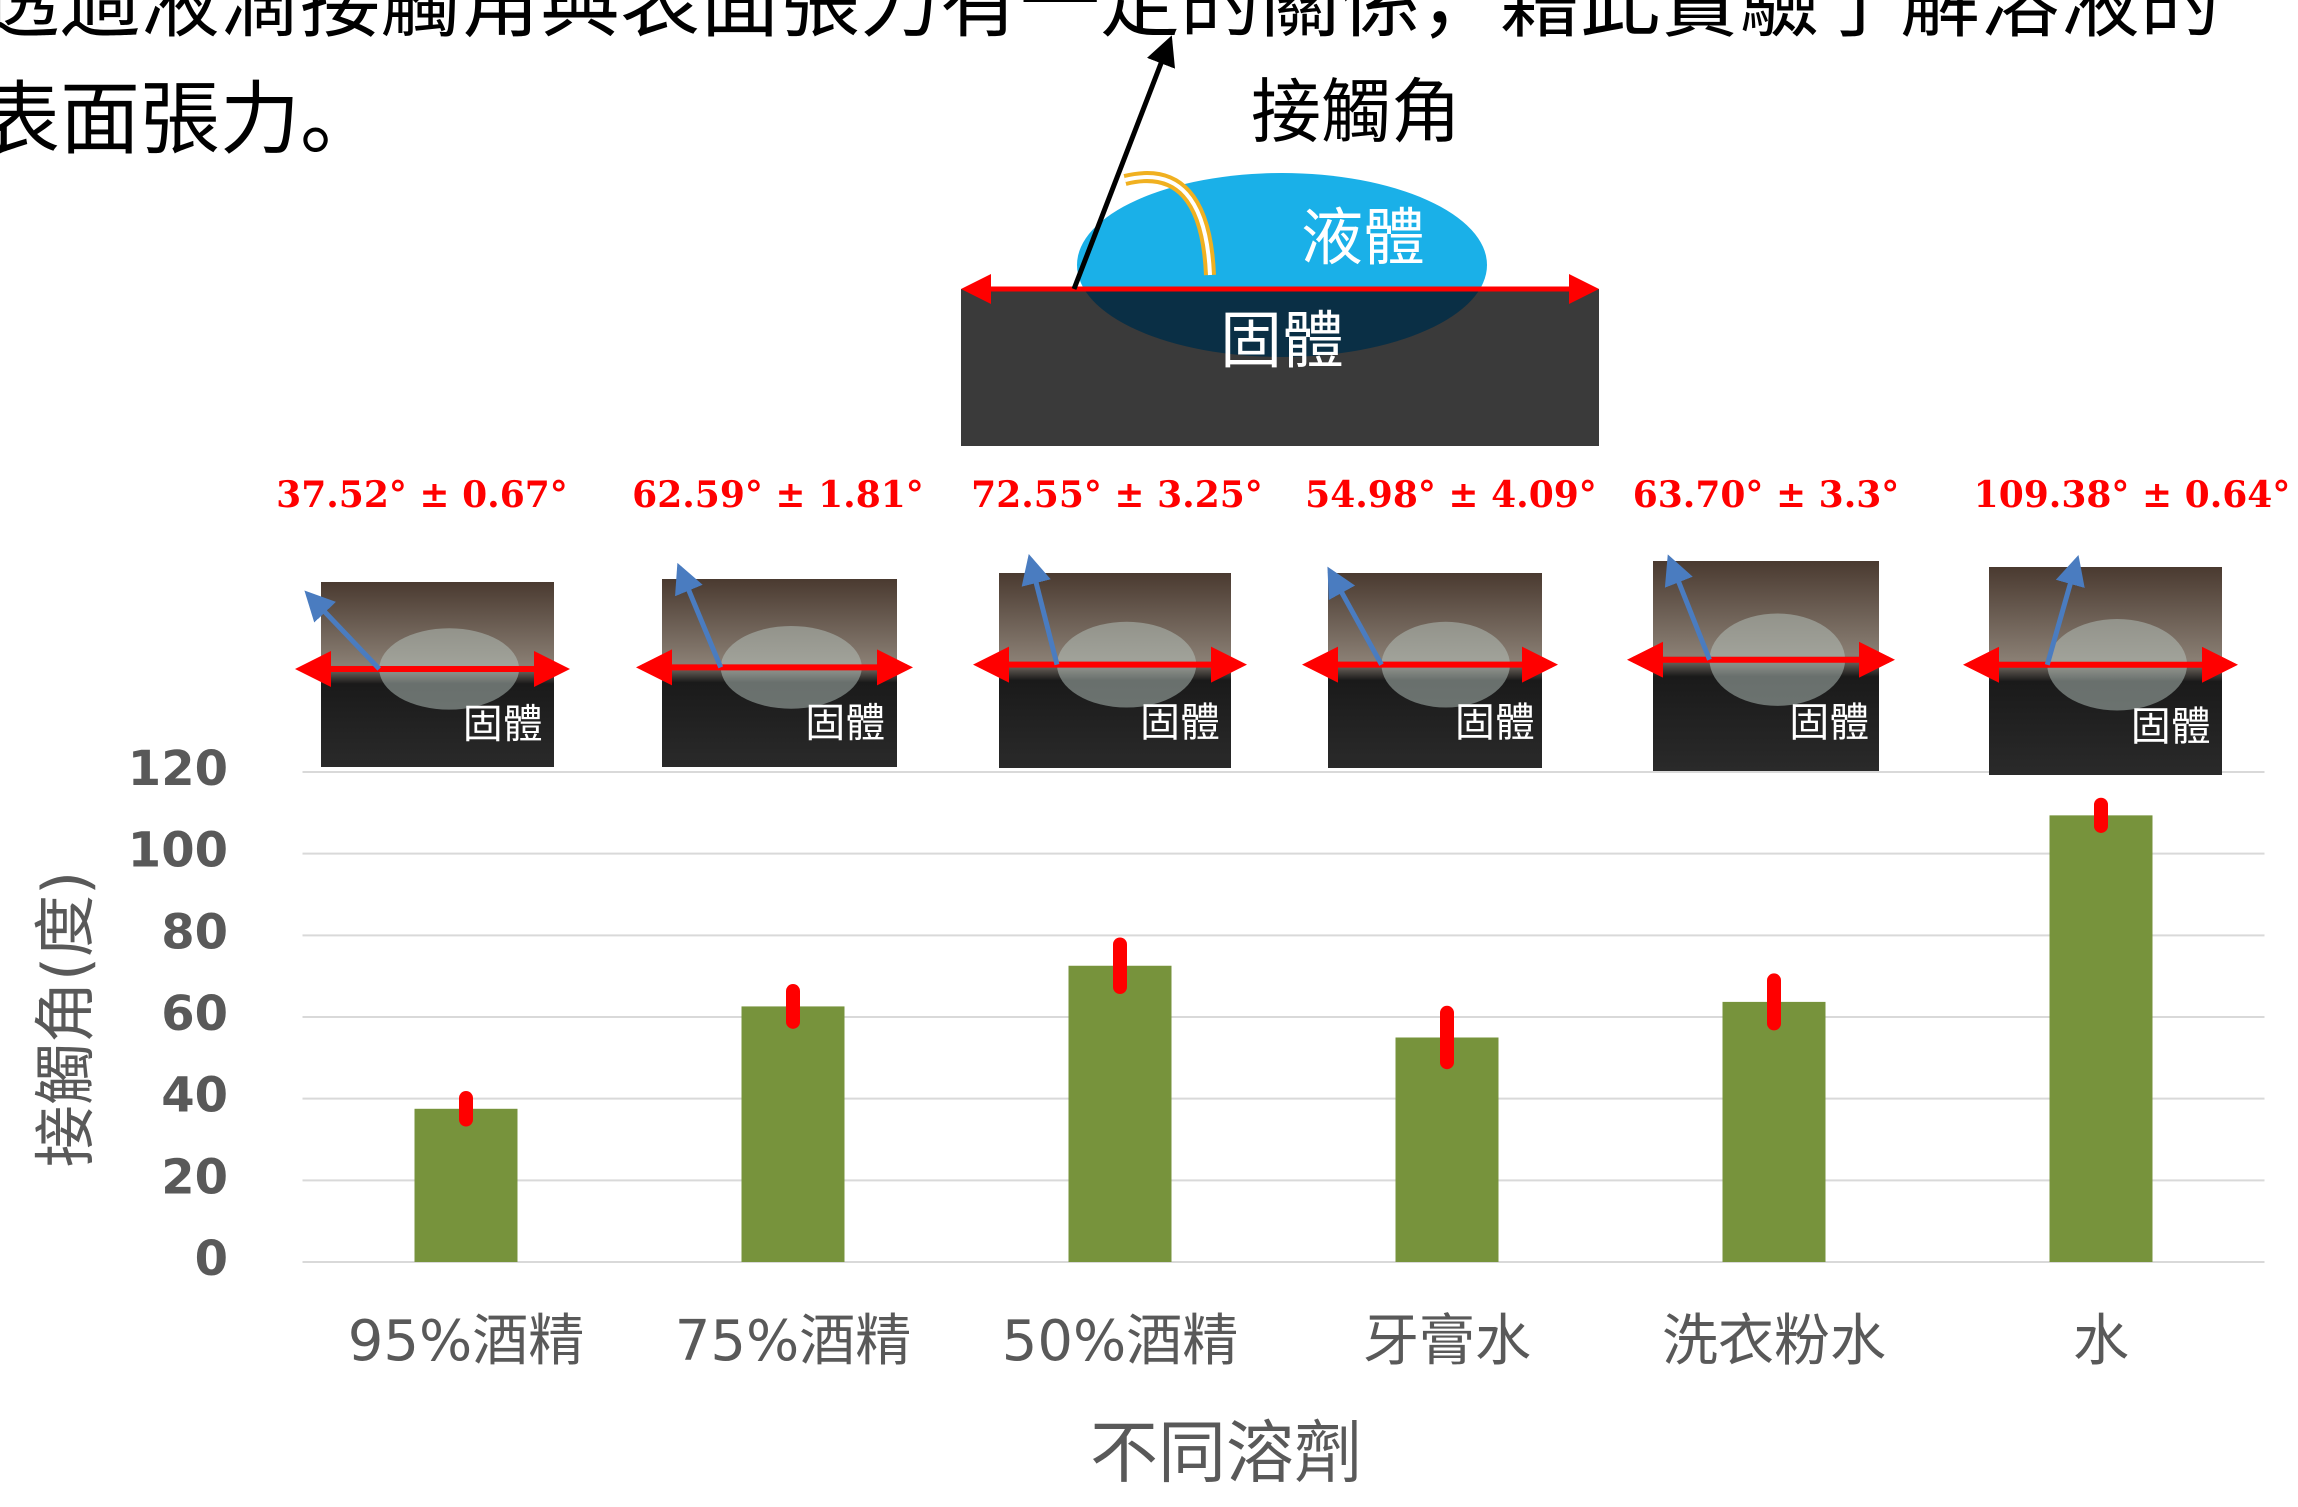 This screenshot has height=1507, width=2298. Describe the element at coordinates (1363, 237) in the screenshot. I see `liquid-label: 液體` at that location.